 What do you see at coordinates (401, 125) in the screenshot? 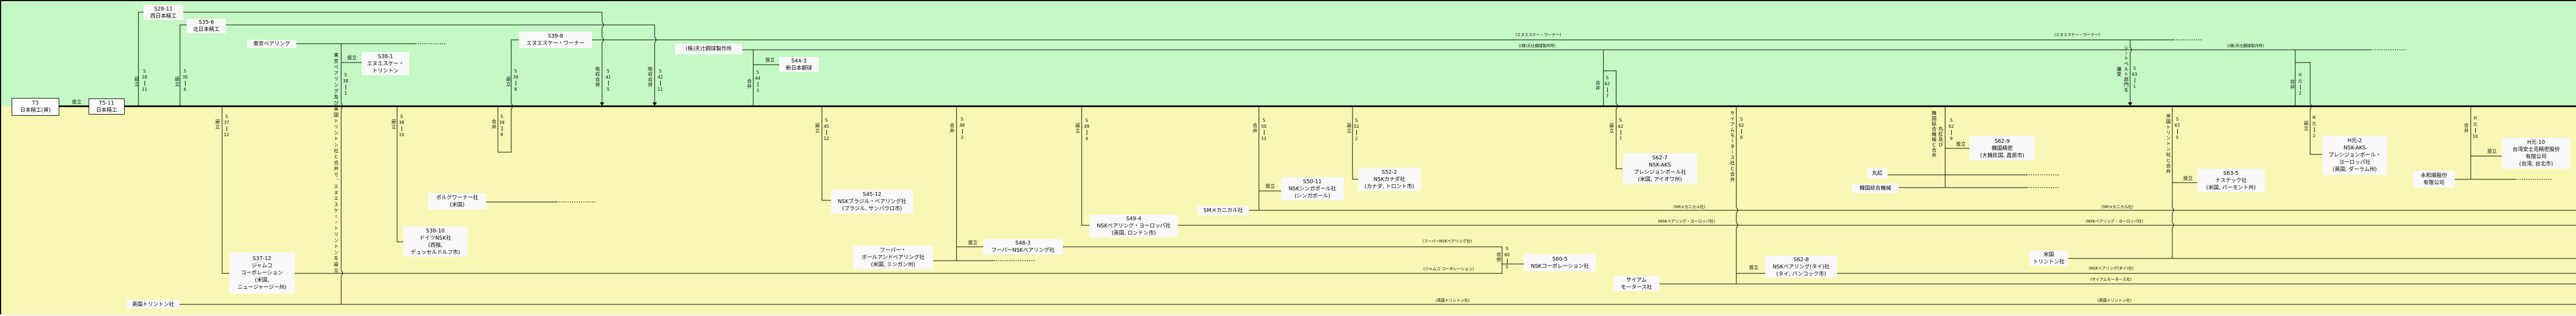
I see `event-date: S 38 10` at bounding box center [401, 125].